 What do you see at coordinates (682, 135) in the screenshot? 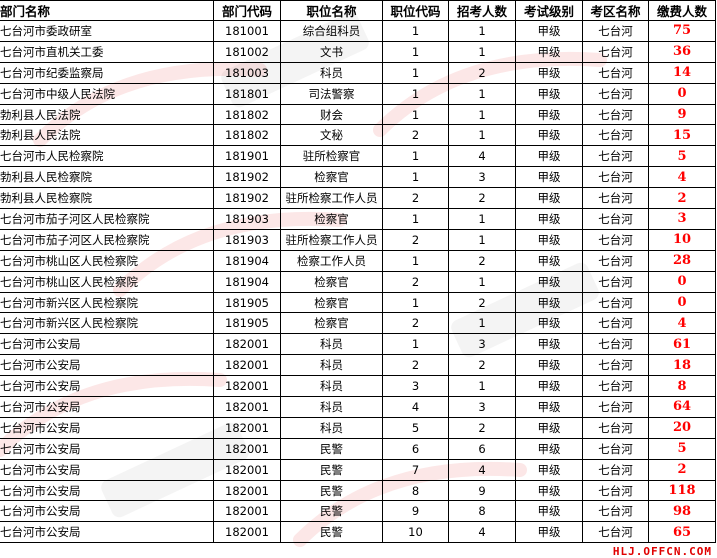
I see `cell-paid-count: 15` at bounding box center [682, 135].